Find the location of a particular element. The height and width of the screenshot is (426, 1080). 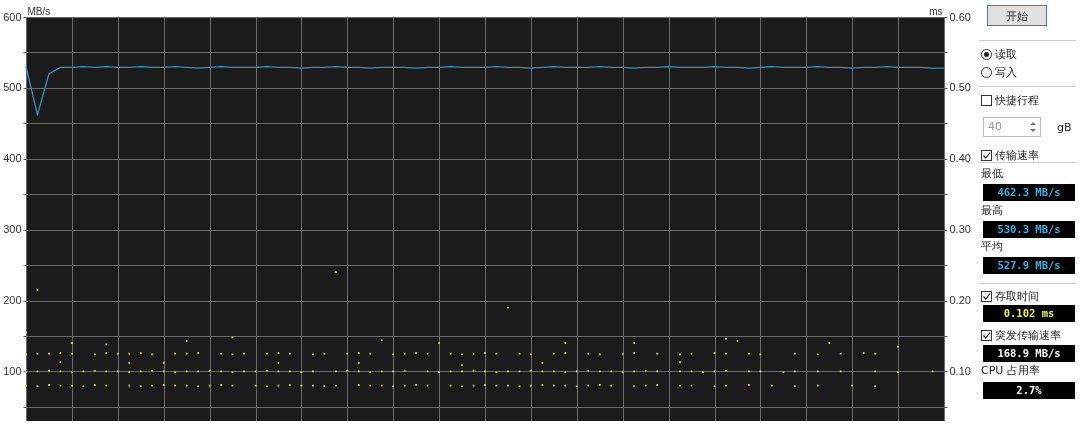

y2-axis-title: ms is located at coordinates (936, 11).